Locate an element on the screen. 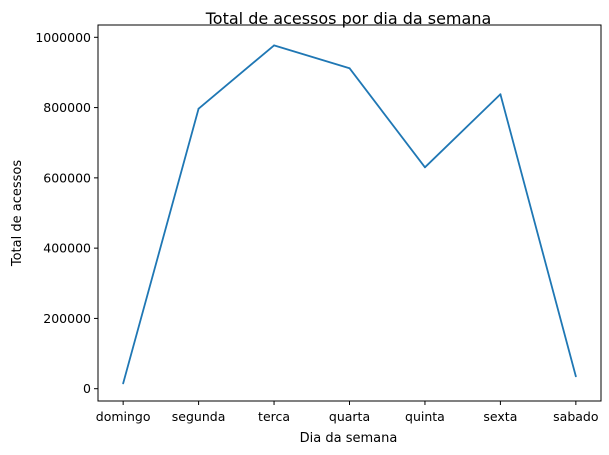  x-tick-label-quarta: quarta is located at coordinates (349, 416).